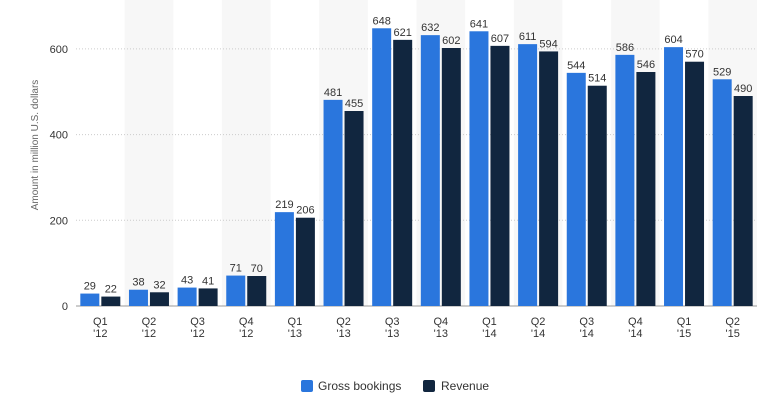  Describe the element at coordinates (673, 40) in the screenshot. I see `data-label-gross-bookings: 604` at that location.